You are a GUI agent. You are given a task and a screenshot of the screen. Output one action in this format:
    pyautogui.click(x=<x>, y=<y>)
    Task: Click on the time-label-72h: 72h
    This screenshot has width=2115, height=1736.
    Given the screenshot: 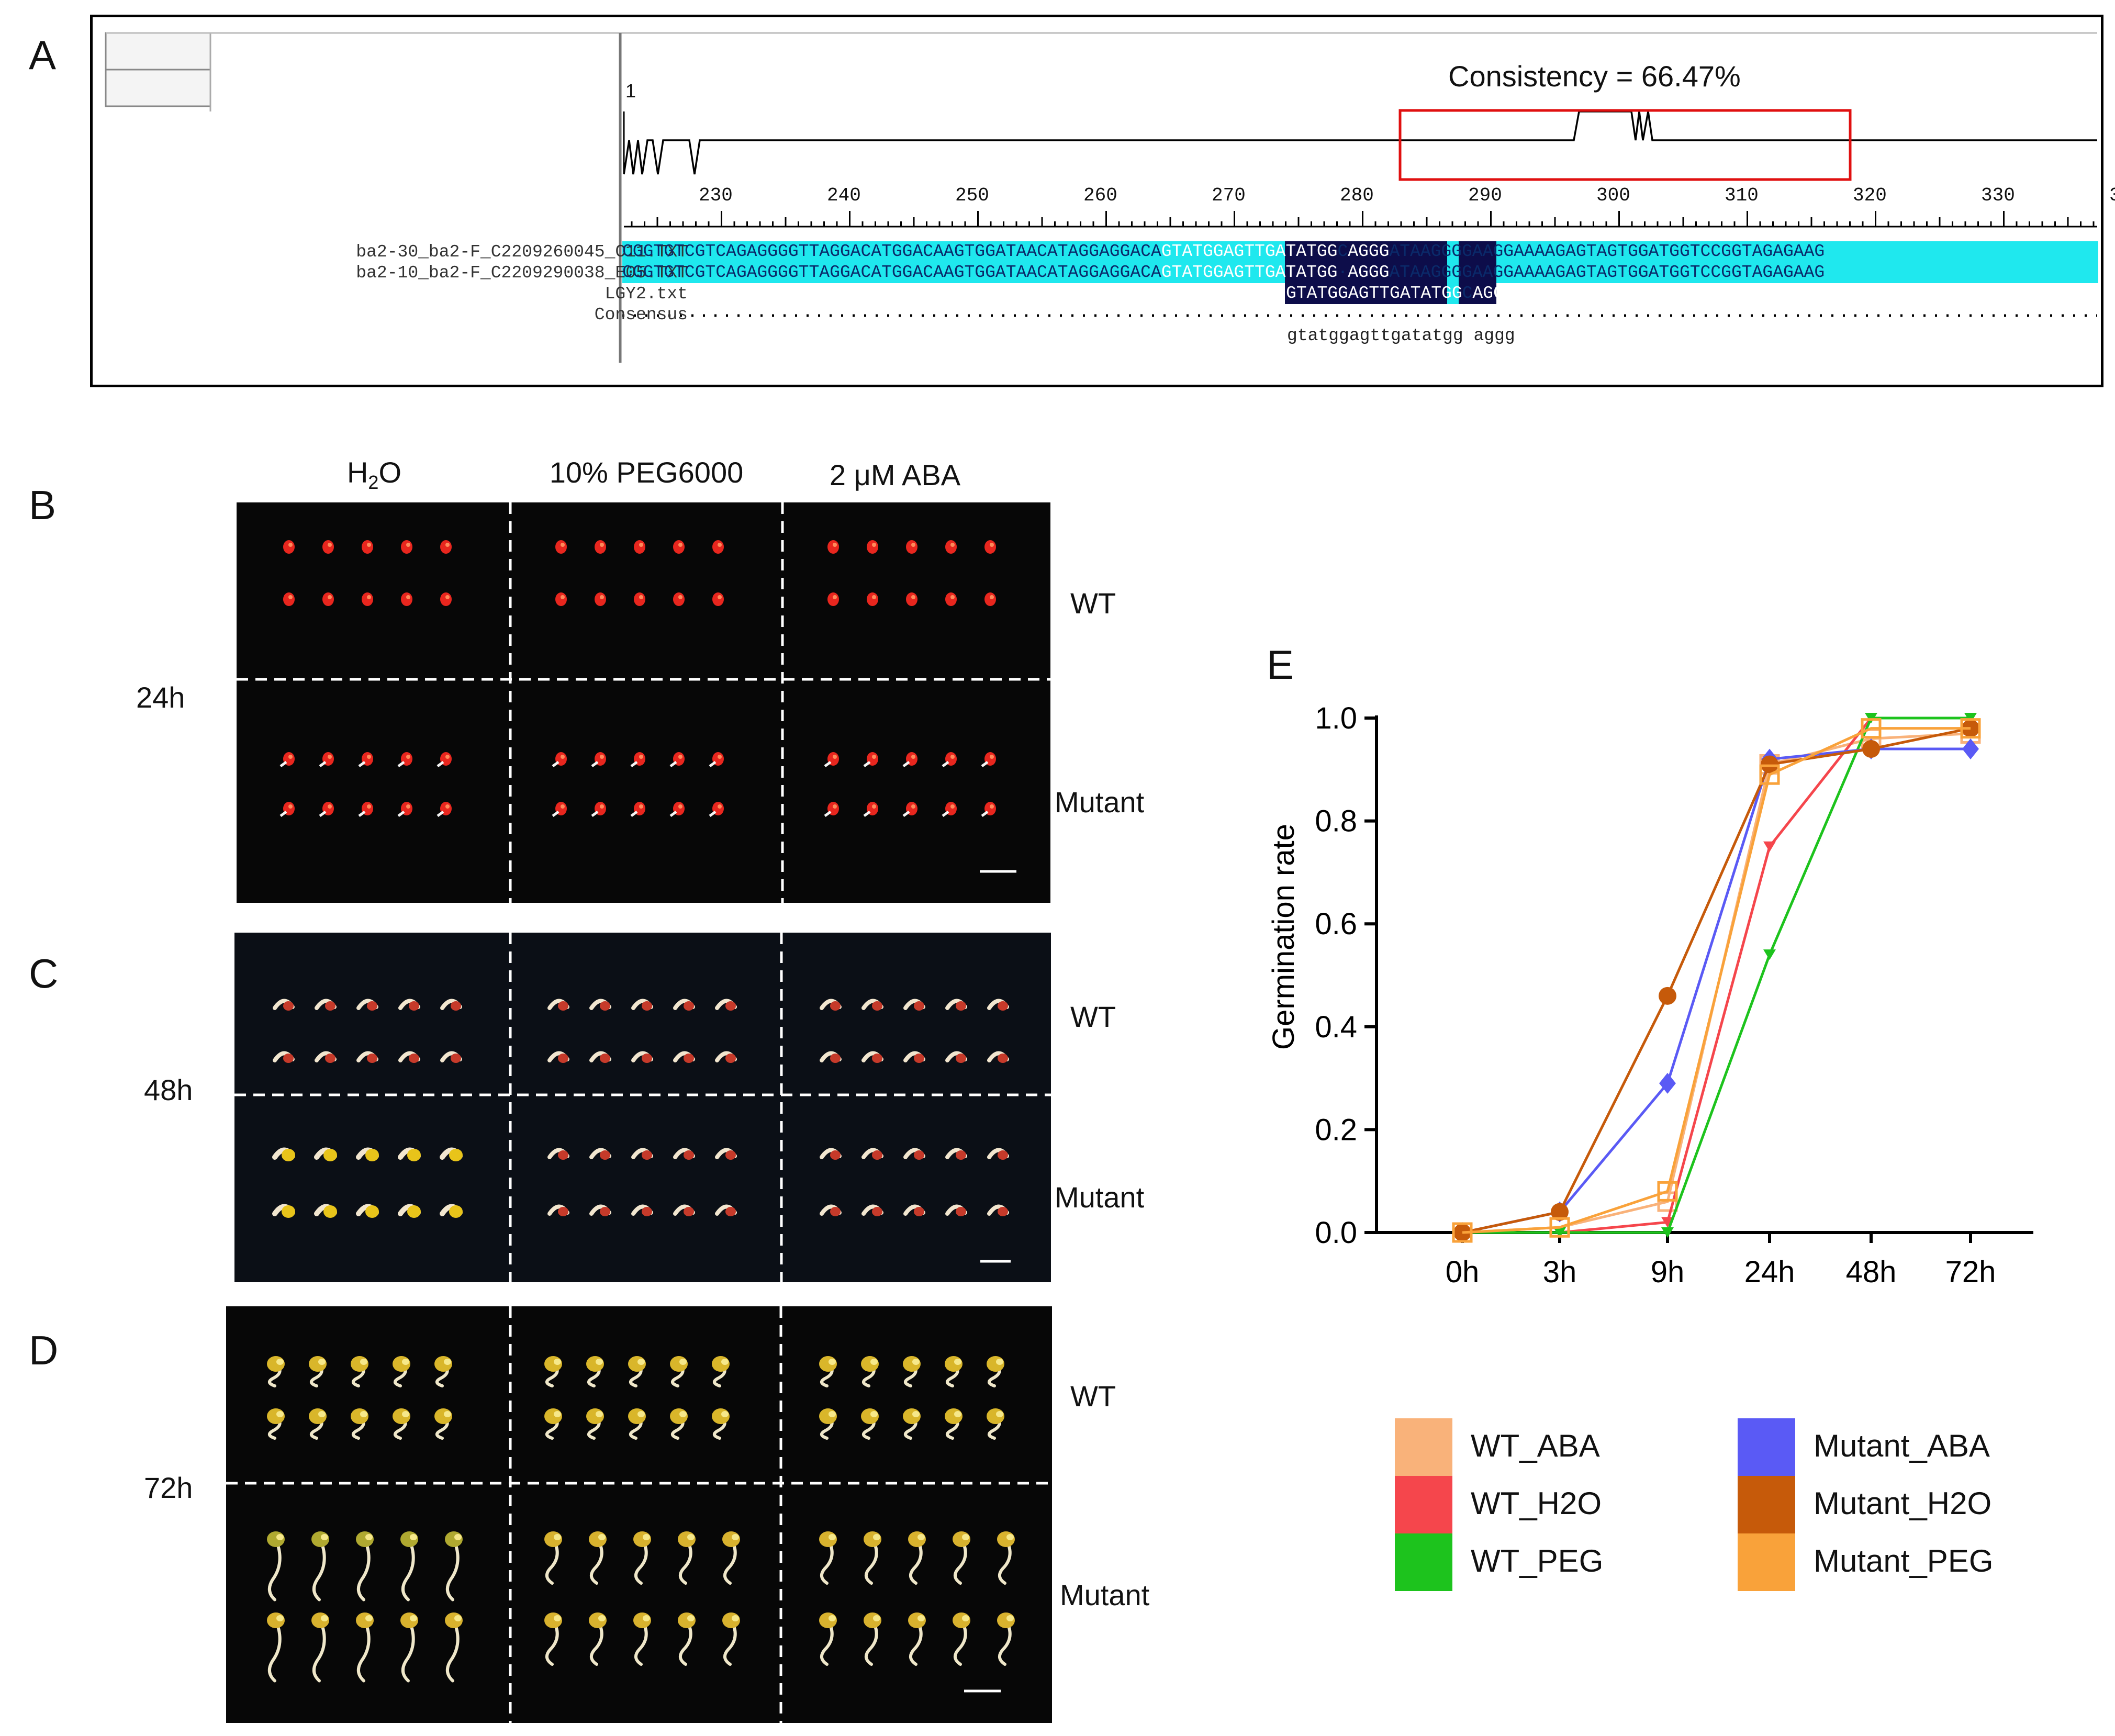 What is the action you would take?
    pyautogui.click(x=168, y=1487)
    